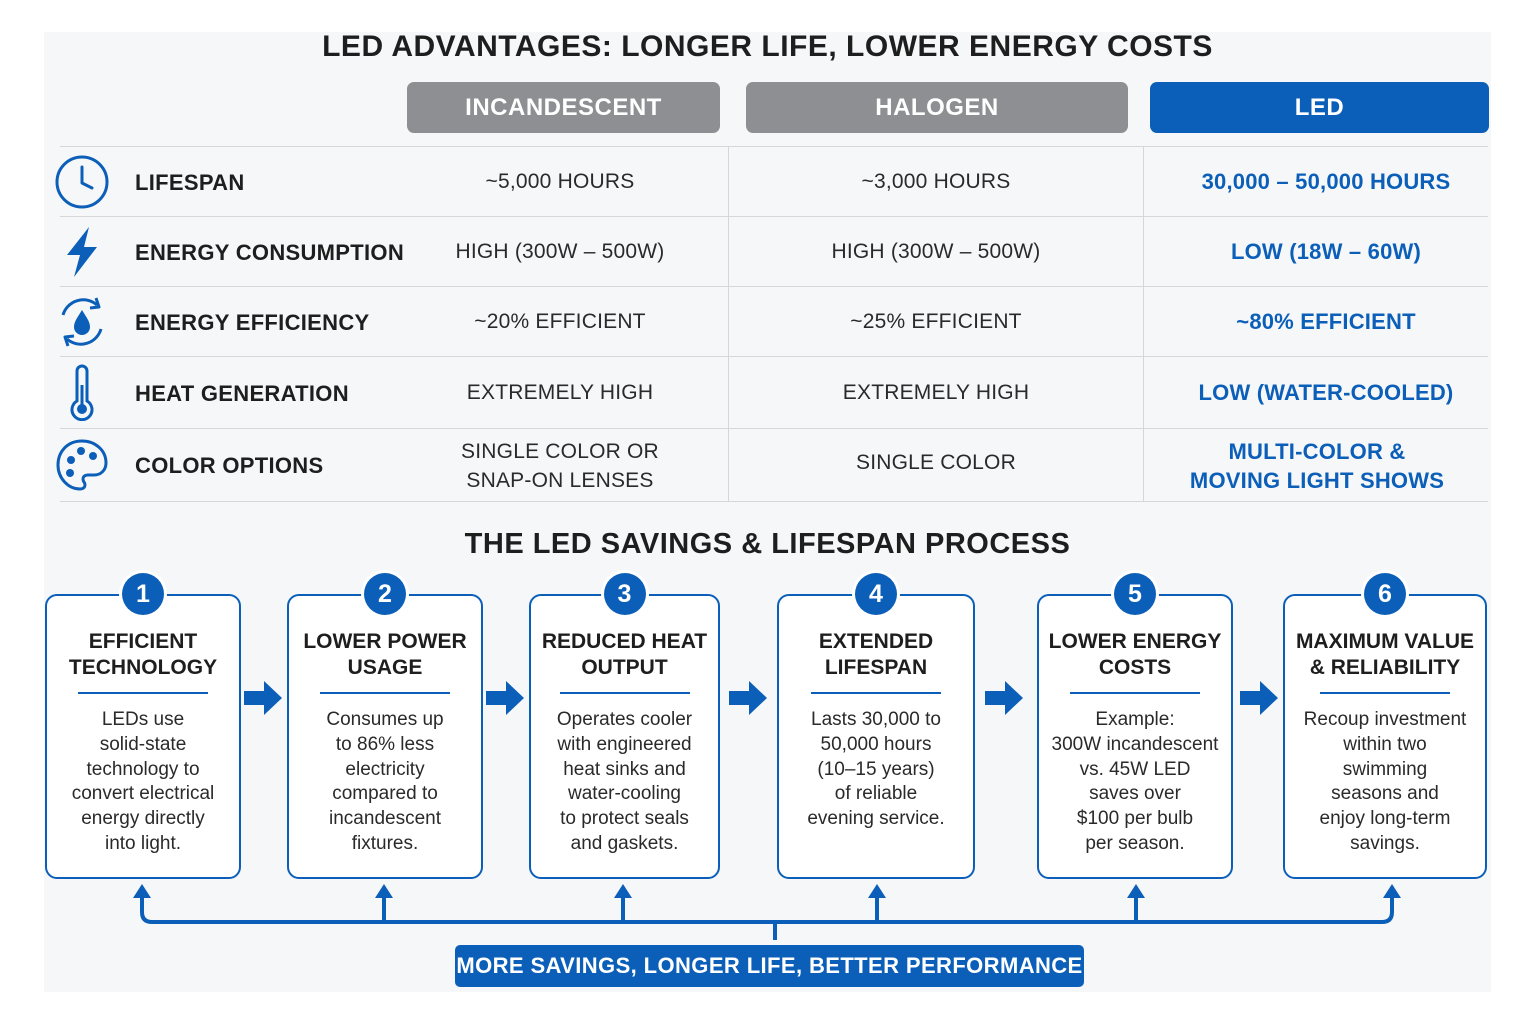 The height and width of the screenshot is (1023, 1535). I want to click on step-line: evening service., so click(876, 819).